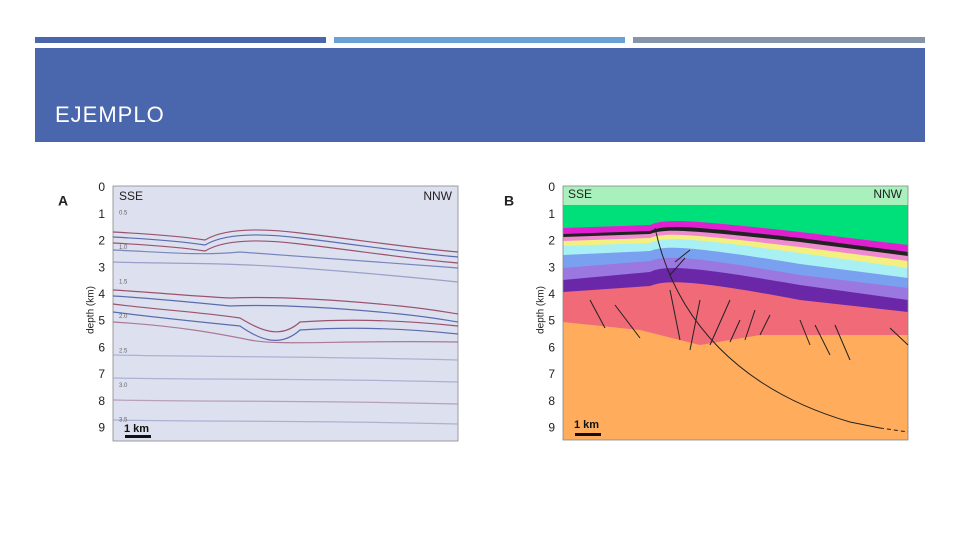 The image size is (960, 545). Describe the element at coordinates (63, 201) in the screenshot. I see `panel-label: A` at that location.